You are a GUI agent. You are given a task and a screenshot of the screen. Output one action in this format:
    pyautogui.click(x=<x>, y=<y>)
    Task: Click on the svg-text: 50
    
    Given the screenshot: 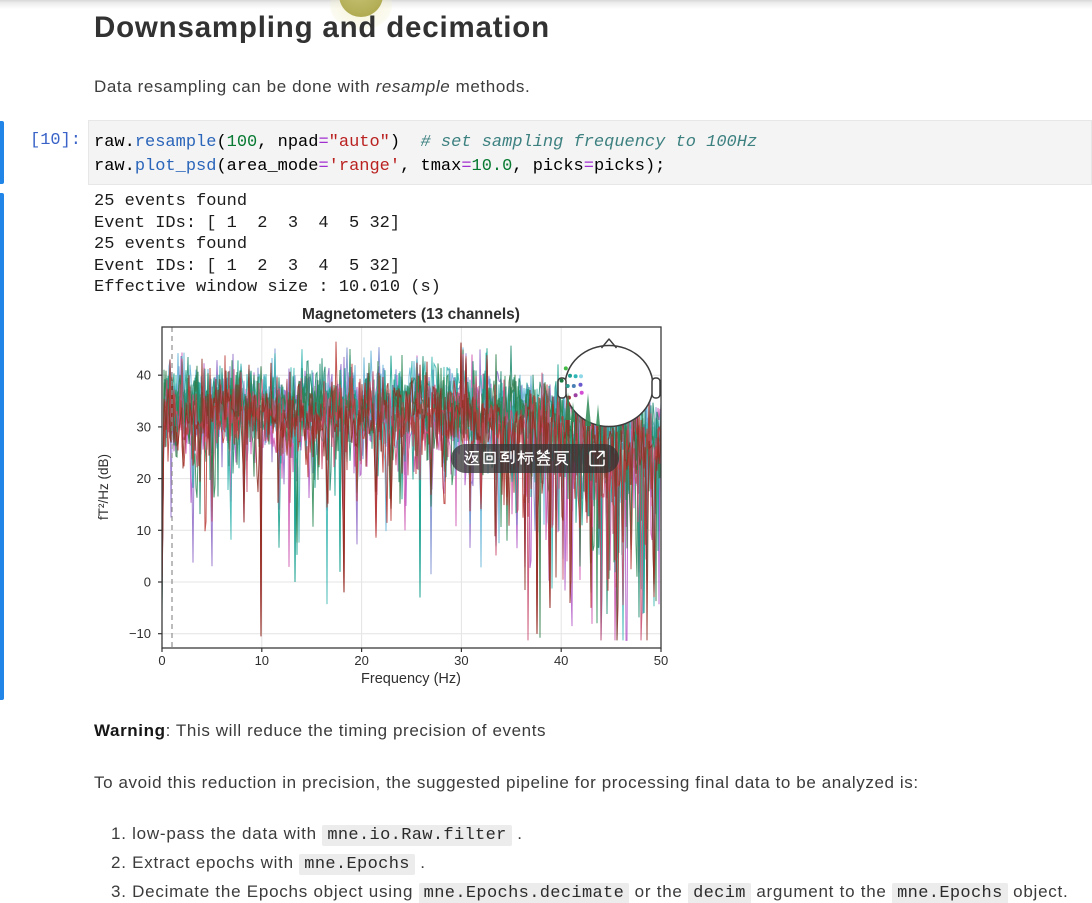 What is the action you would take?
    pyautogui.click(x=661, y=660)
    